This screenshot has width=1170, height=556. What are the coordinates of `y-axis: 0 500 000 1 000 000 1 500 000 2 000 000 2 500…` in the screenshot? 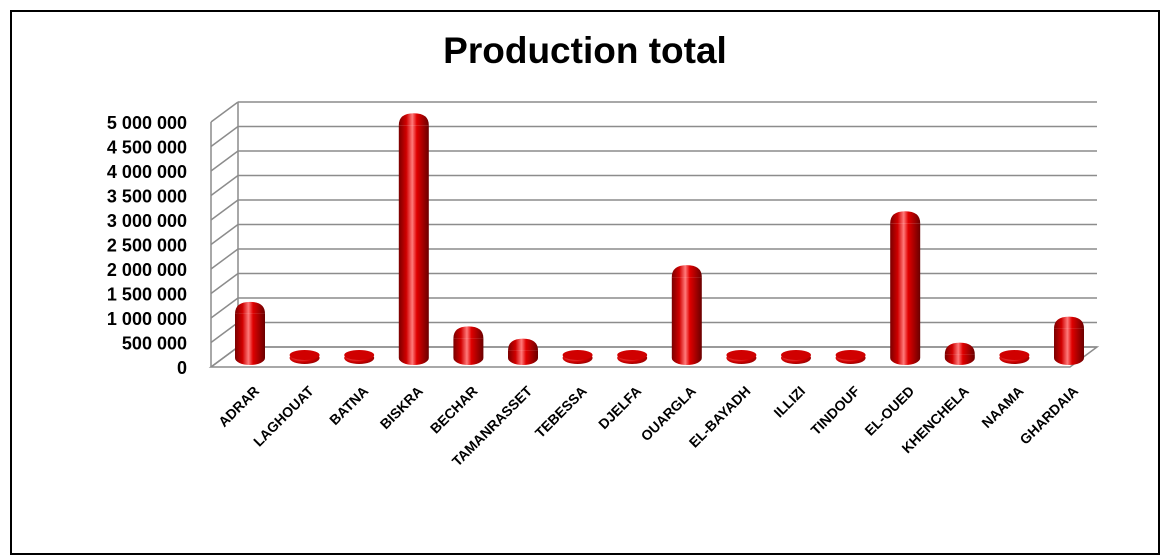 It's located at (147, 245).